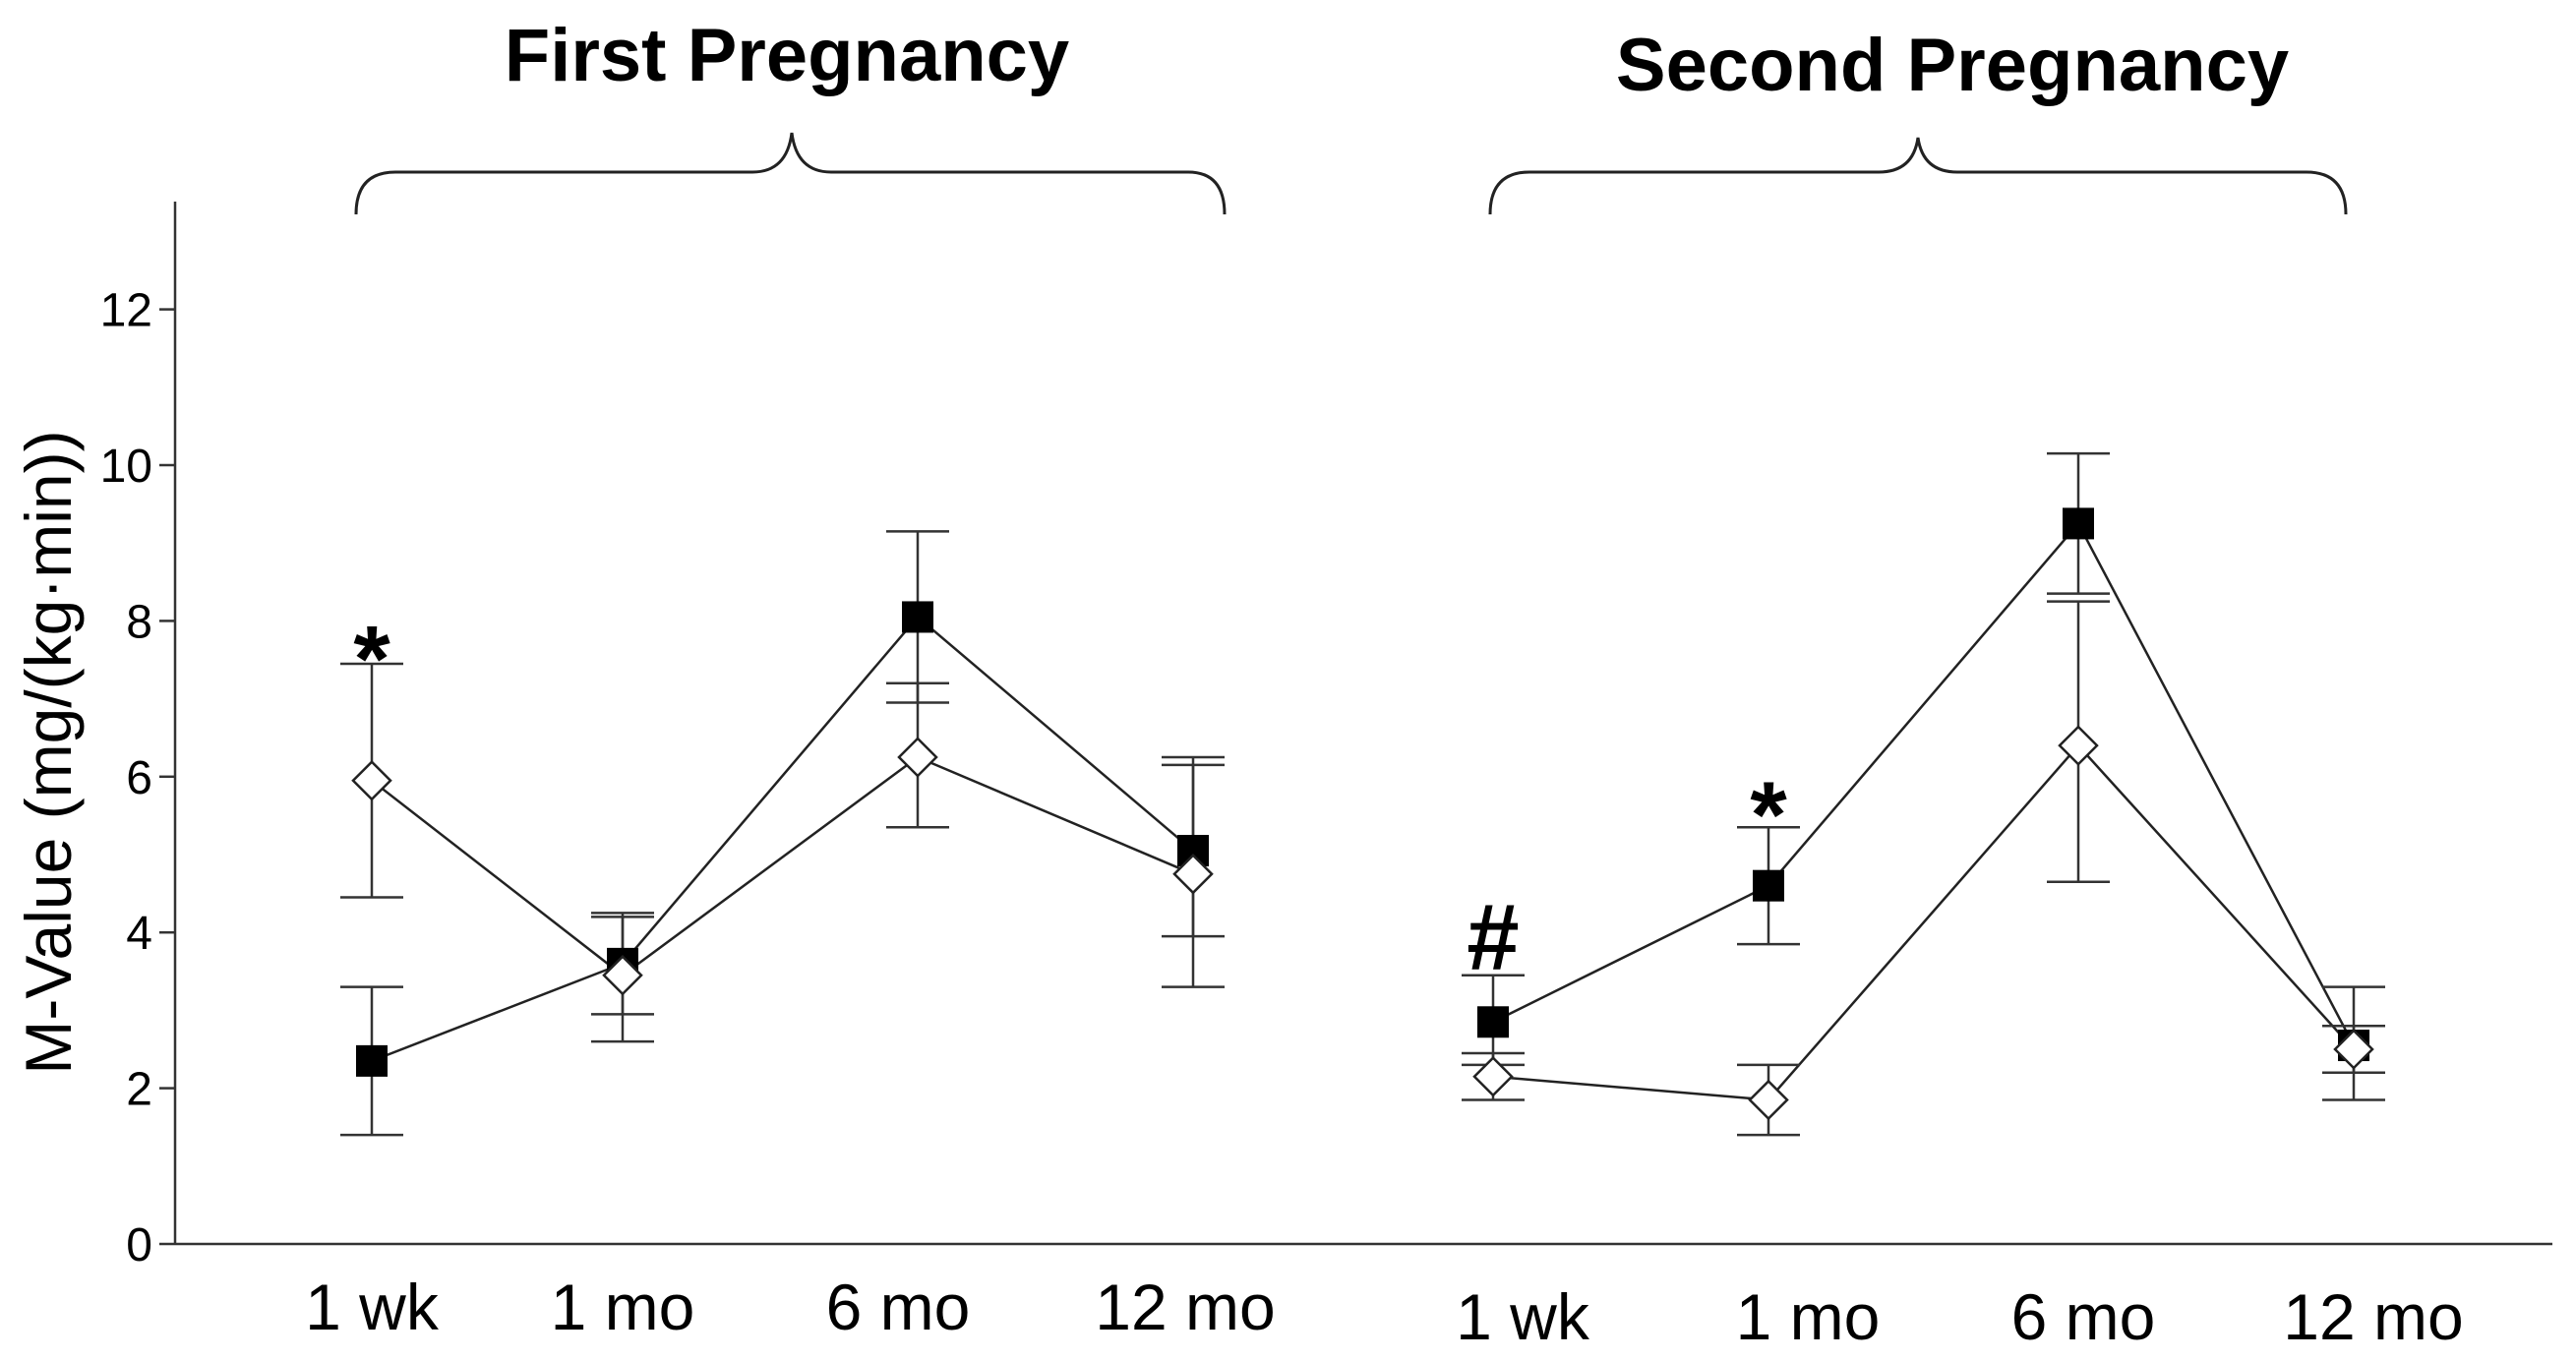  What do you see at coordinates (2373, 1316) in the screenshot?
I see `x-label-p2-12-mo: 12 mo` at bounding box center [2373, 1316].